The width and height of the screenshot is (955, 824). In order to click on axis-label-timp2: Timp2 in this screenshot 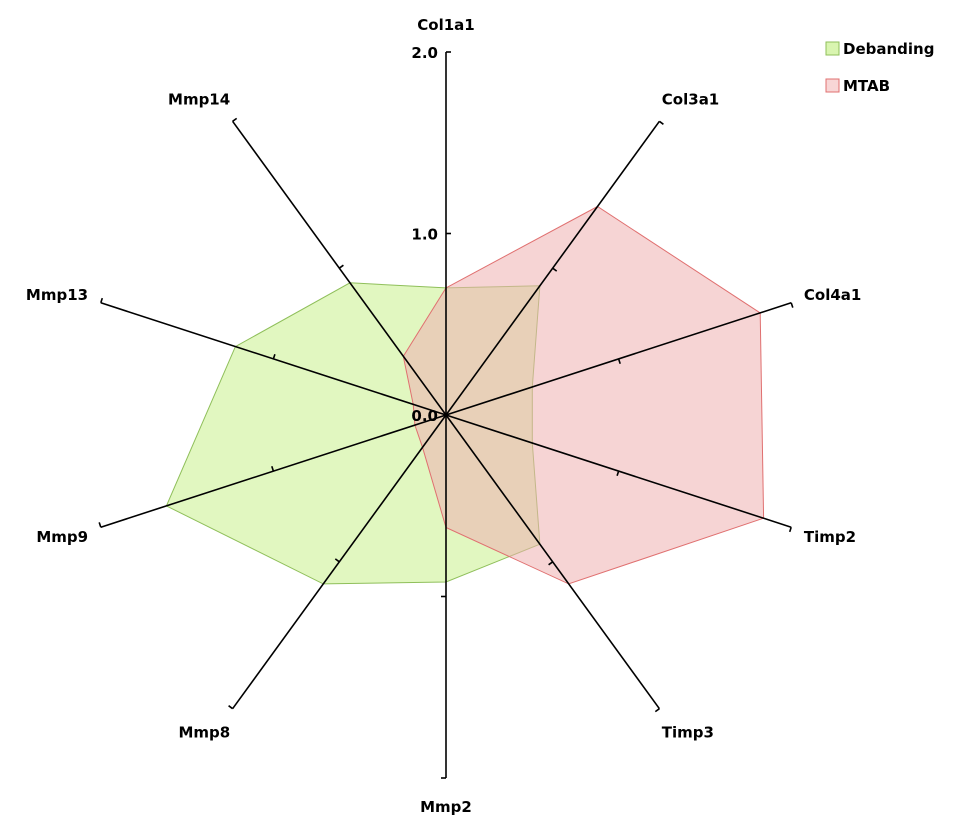, I will do `click(830, 537)`.